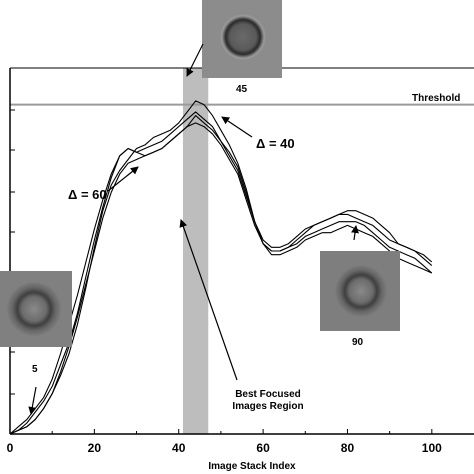  I want to click on x-tick-label: 100, so click(432, 448).